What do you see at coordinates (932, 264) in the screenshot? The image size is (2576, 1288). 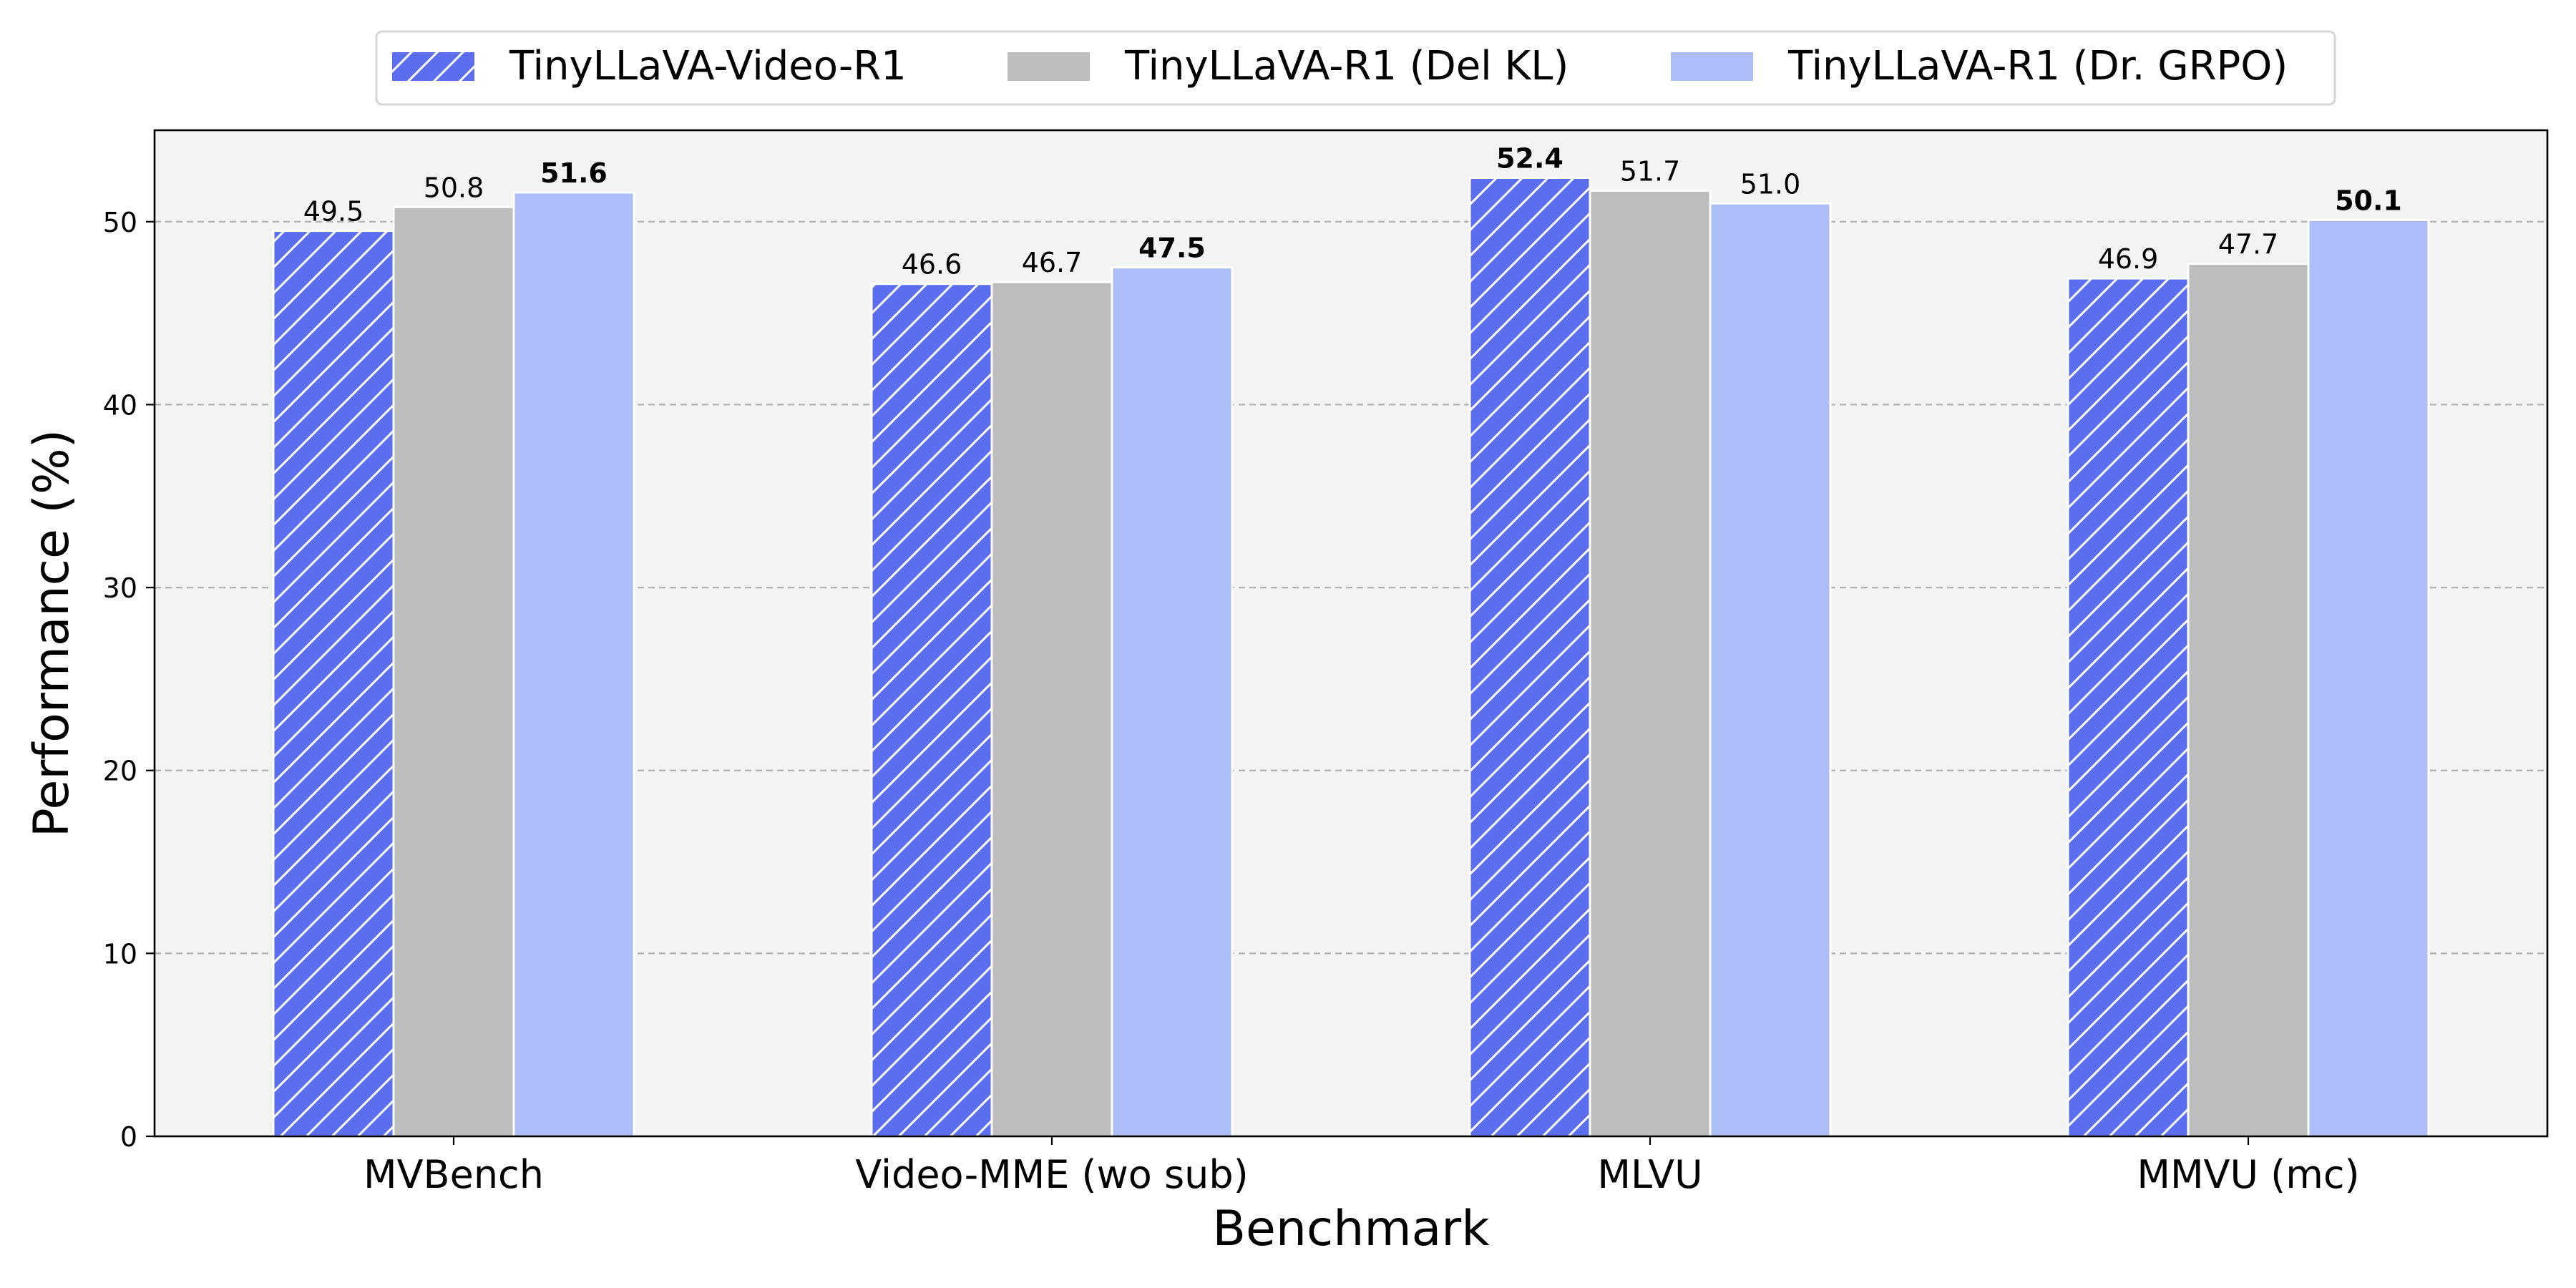 I see `data-label-tinyllava-video-r1-video-mme-wo-sub: 46.6` at bounding box center [932, 264].